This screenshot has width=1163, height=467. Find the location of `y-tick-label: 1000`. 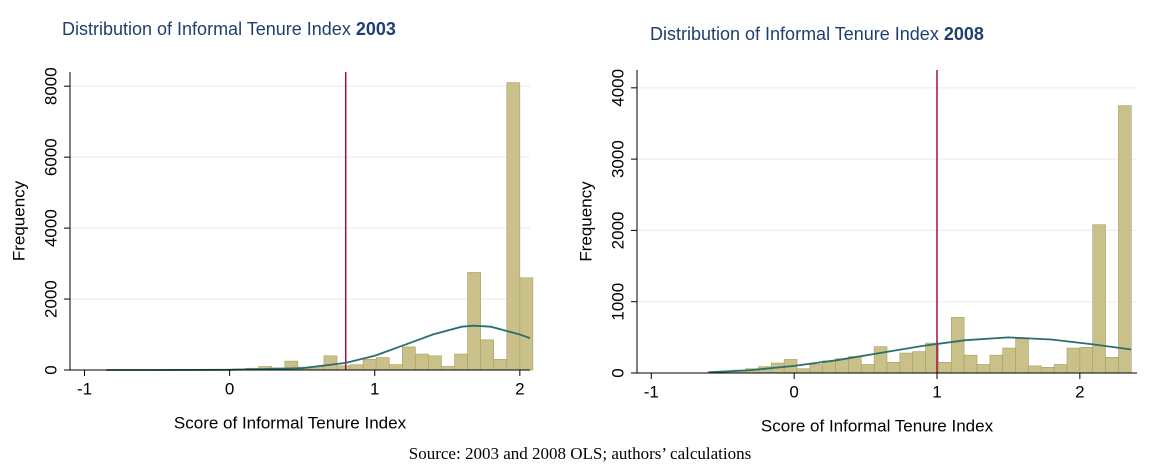

y-tick-label: 1000 is located at coordinates (617, 302).